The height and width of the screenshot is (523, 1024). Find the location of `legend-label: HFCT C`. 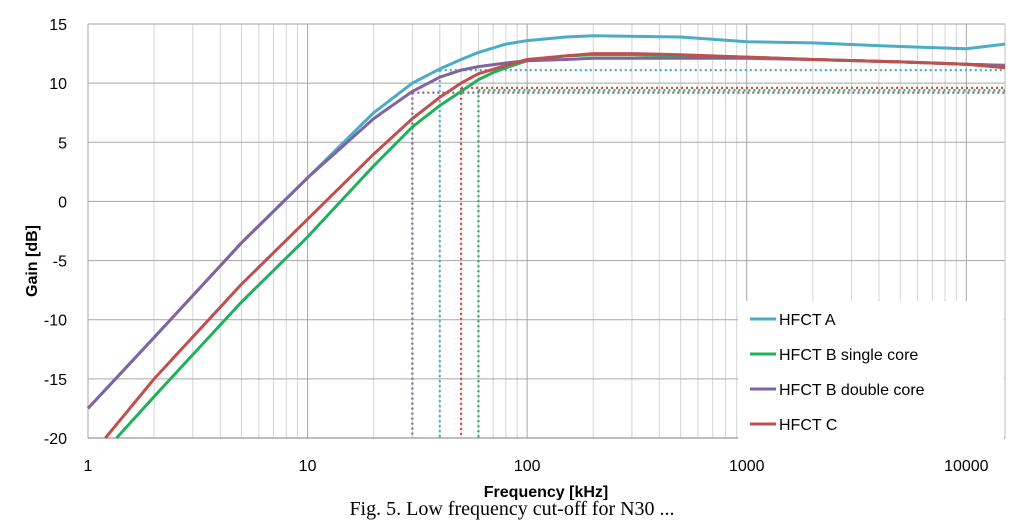

legend-label: HFCT C is located at coordinates (808, 425).